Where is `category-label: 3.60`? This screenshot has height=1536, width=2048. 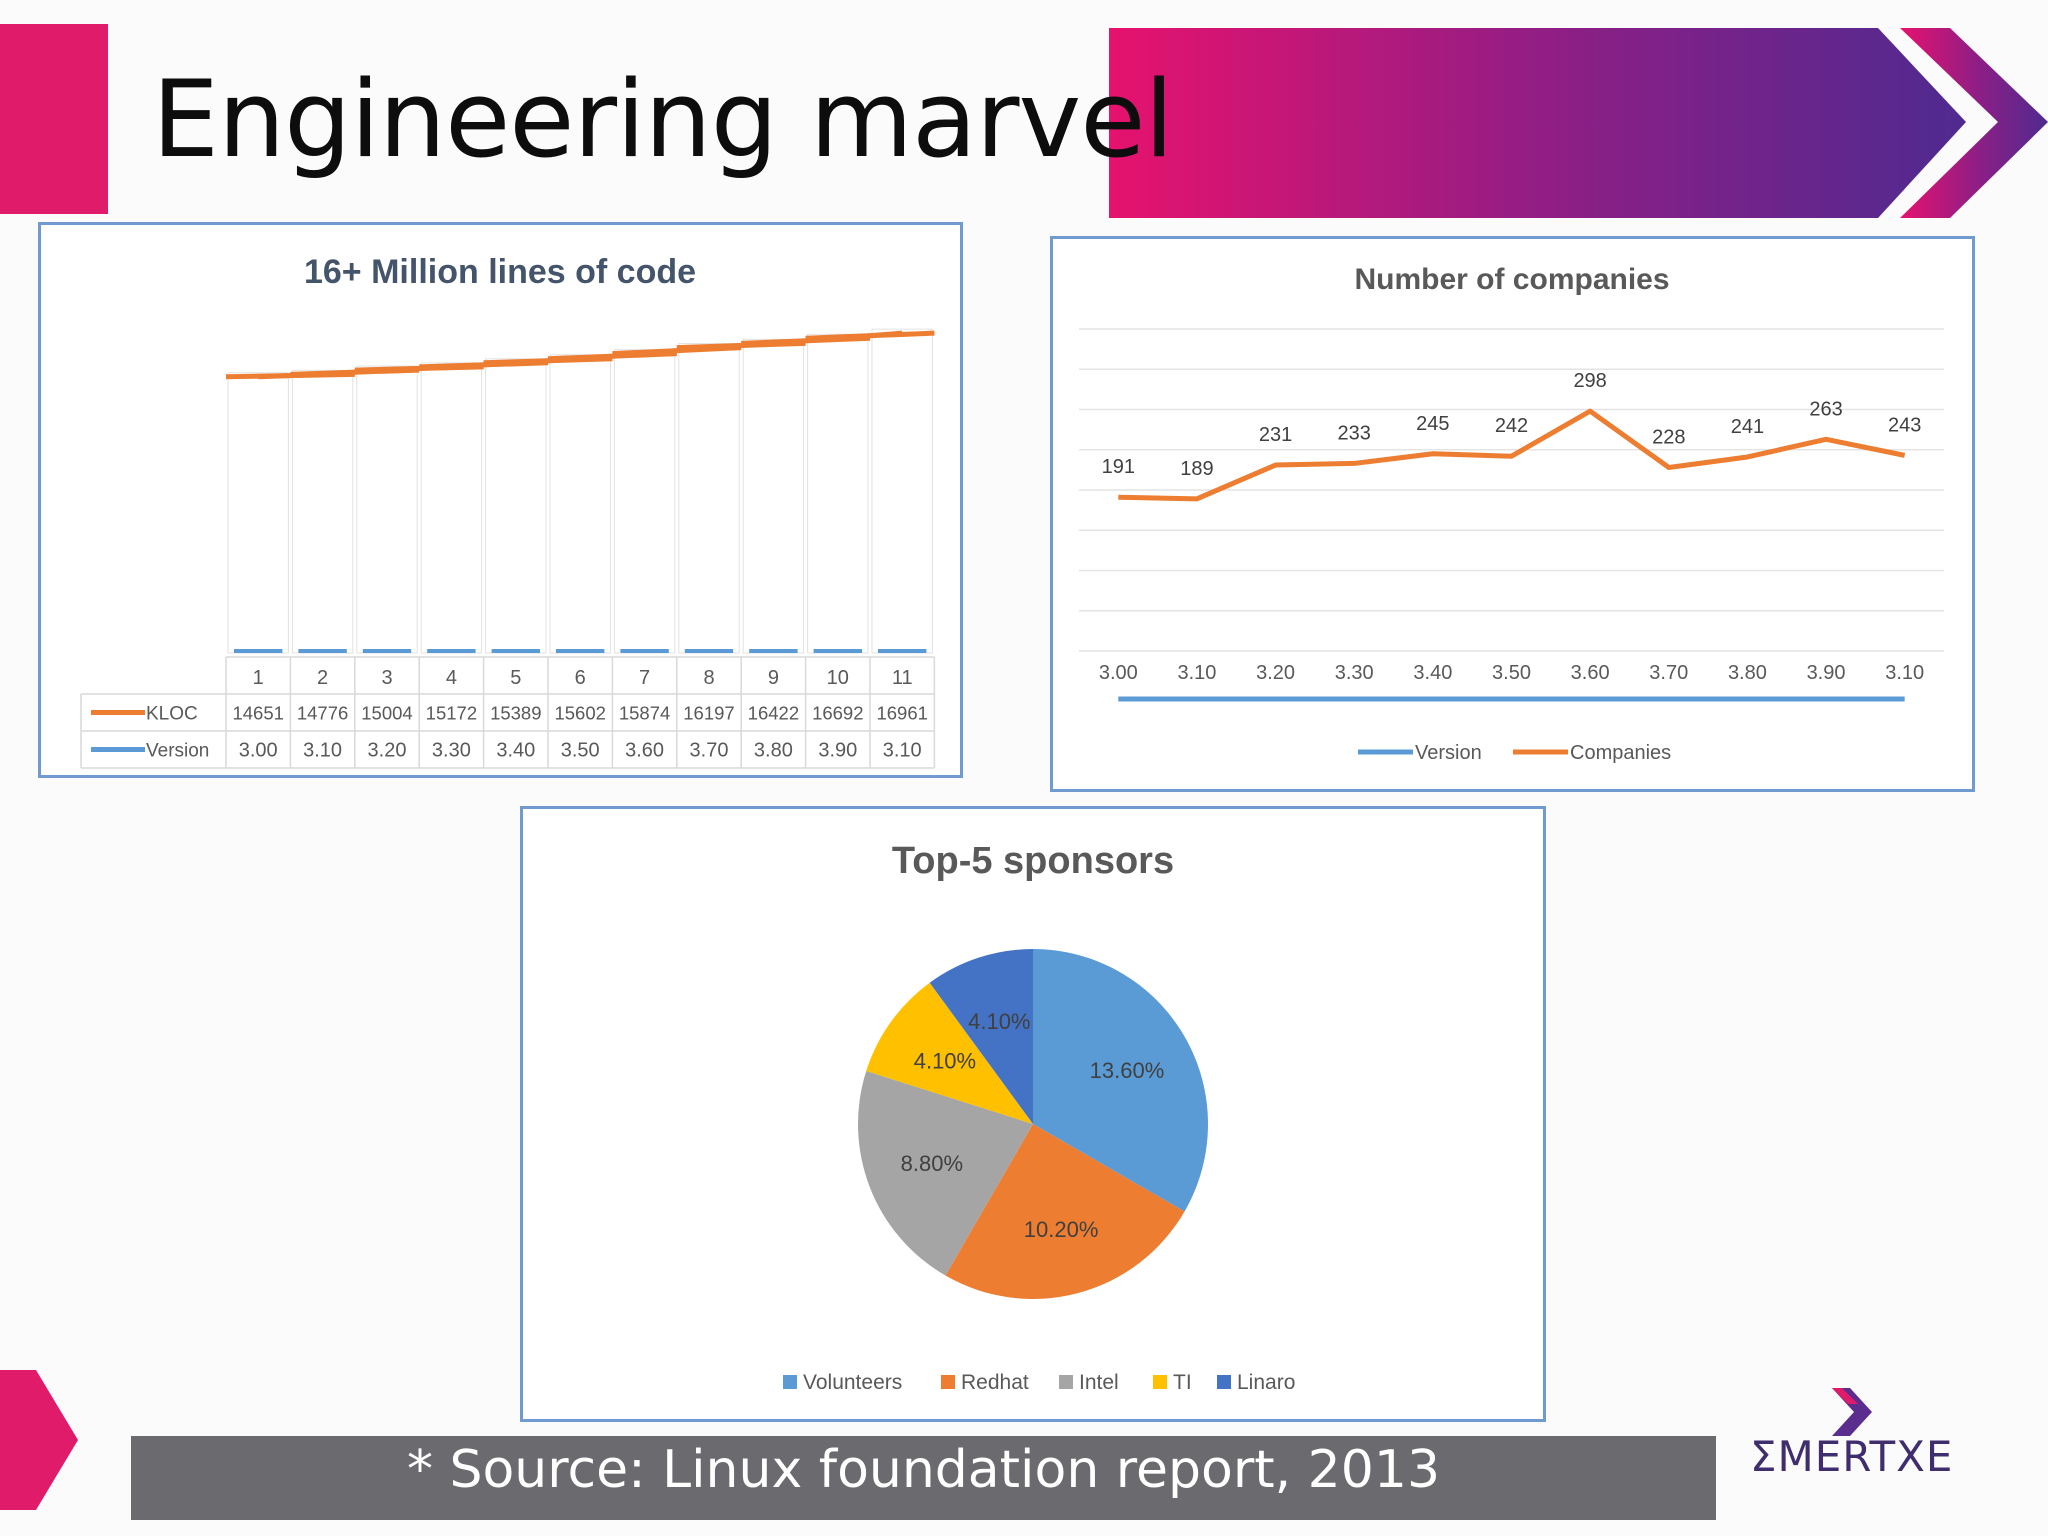 category-label: 3.60 is located at coordinates (1590, 673).